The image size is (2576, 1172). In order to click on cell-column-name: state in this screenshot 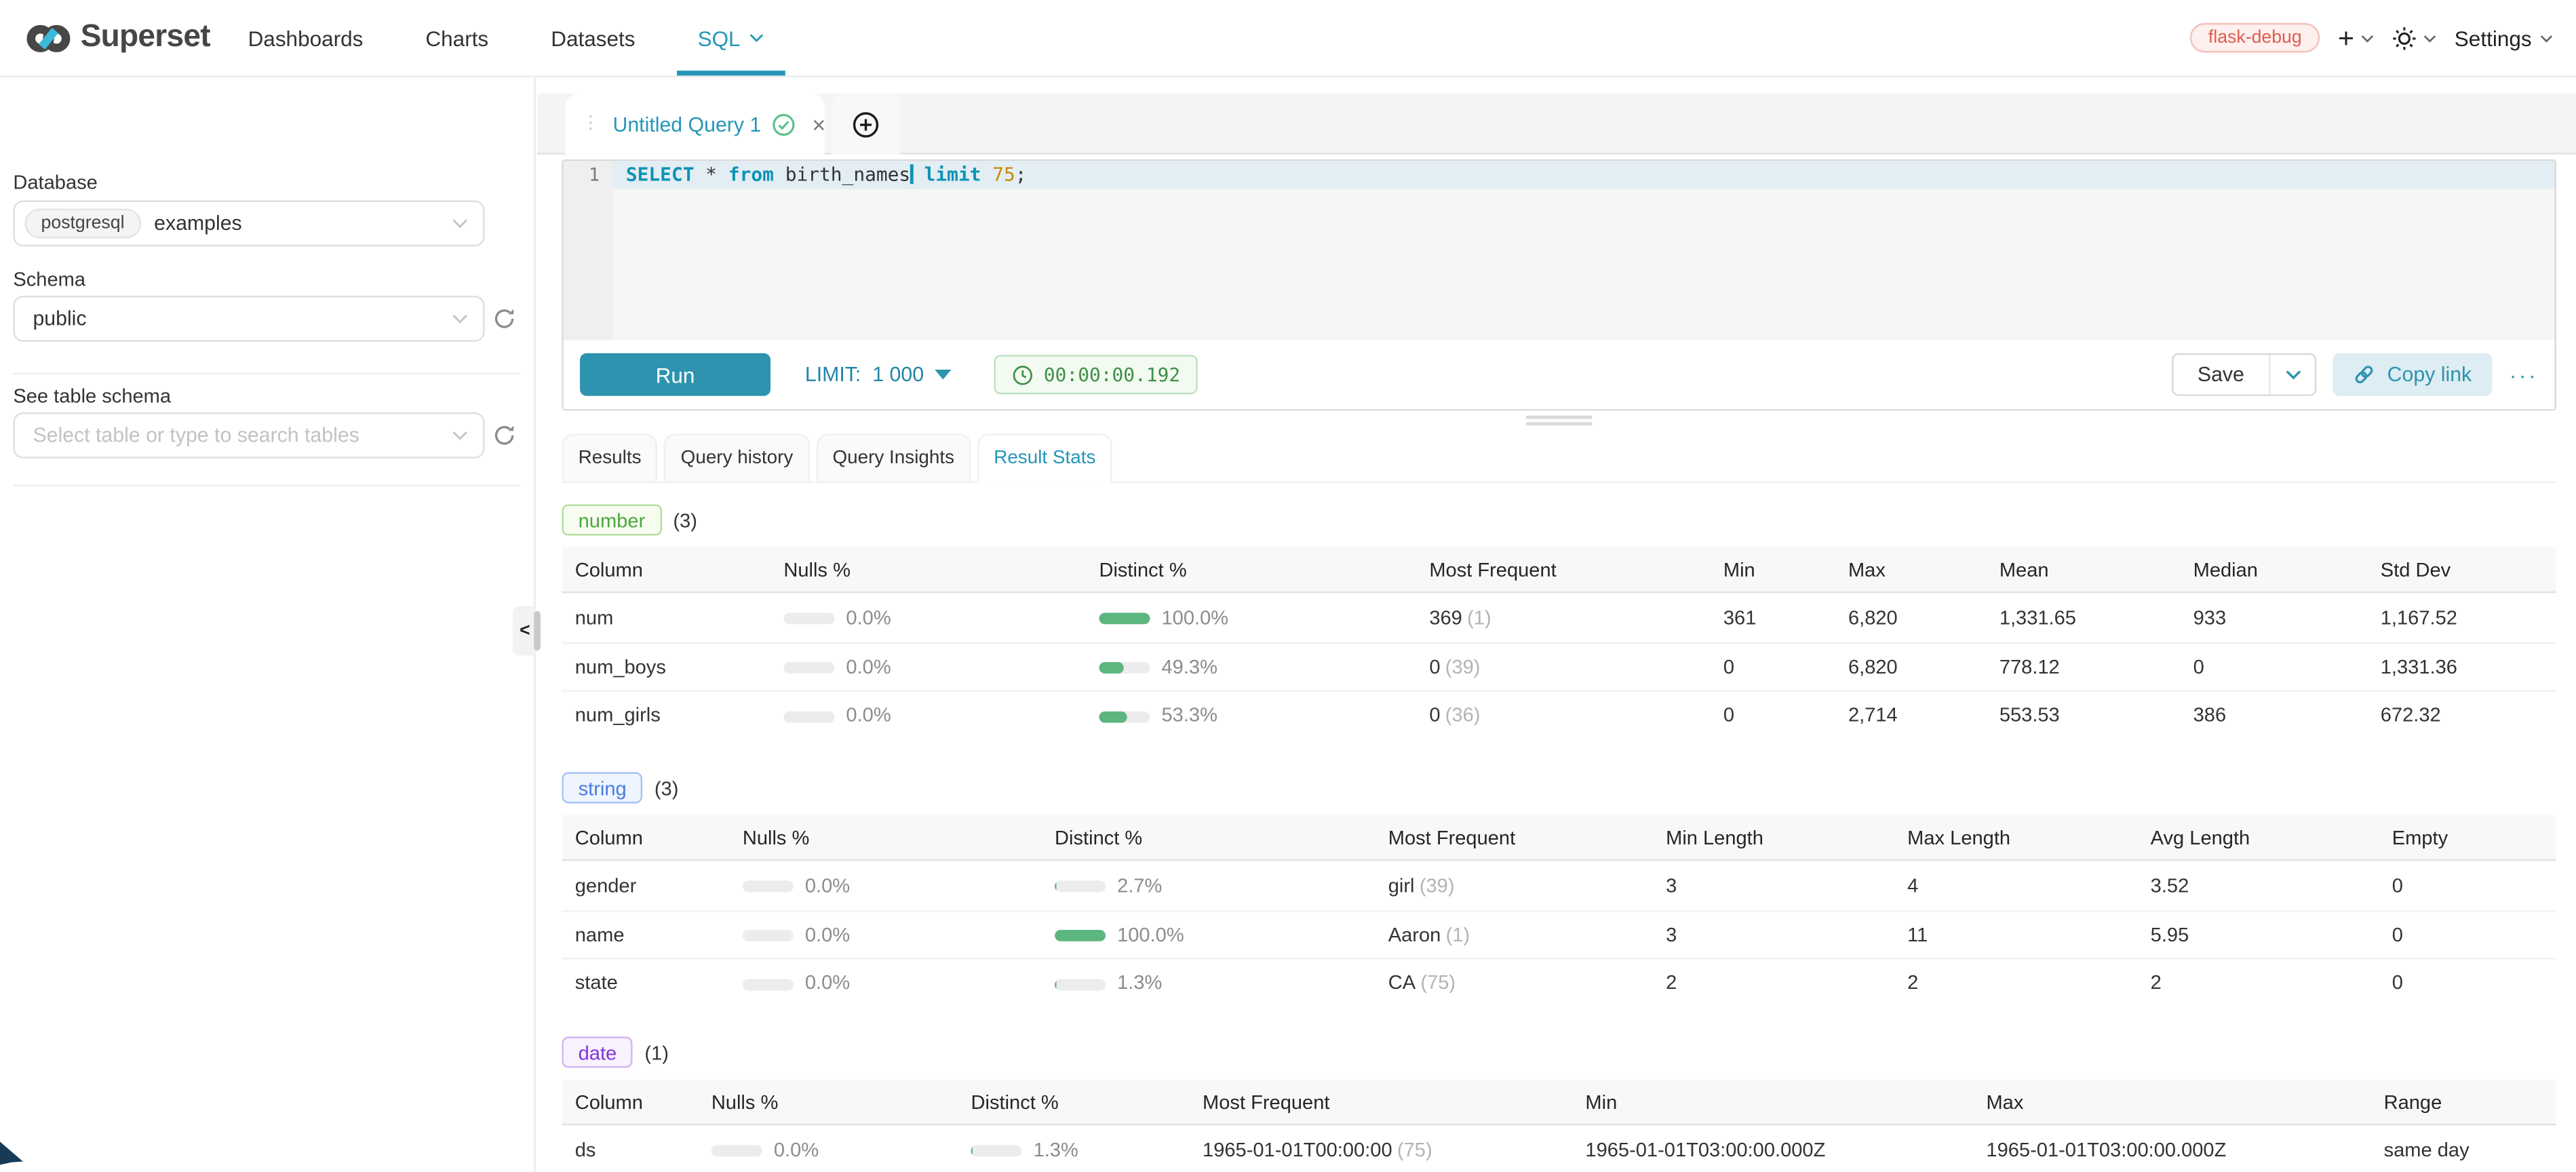, I will do `click(596, 983)`.